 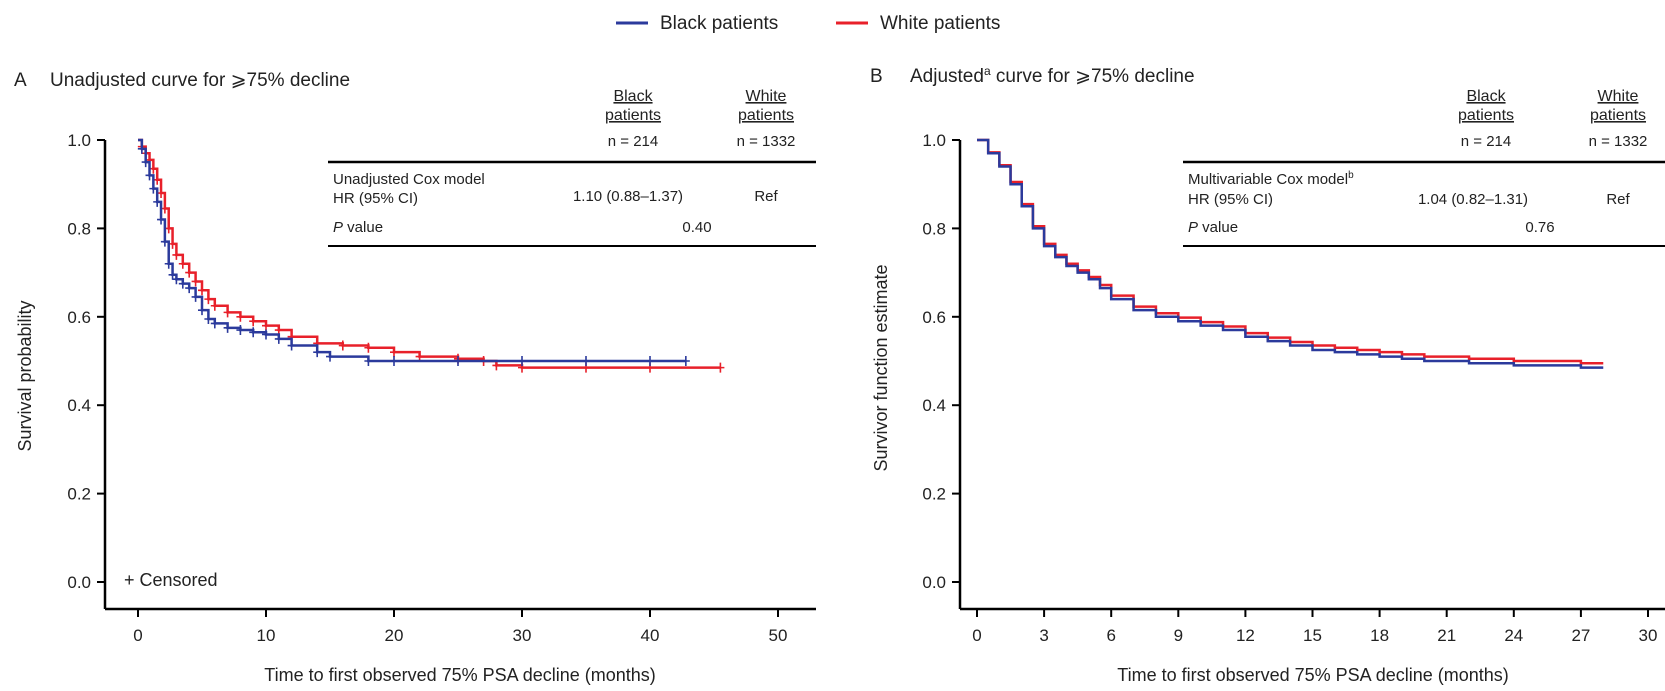 What do you see at coordinates (1513, 635) in the screenshot?
I see `x-tick-label: 24` at bounding box center [1513, 635].